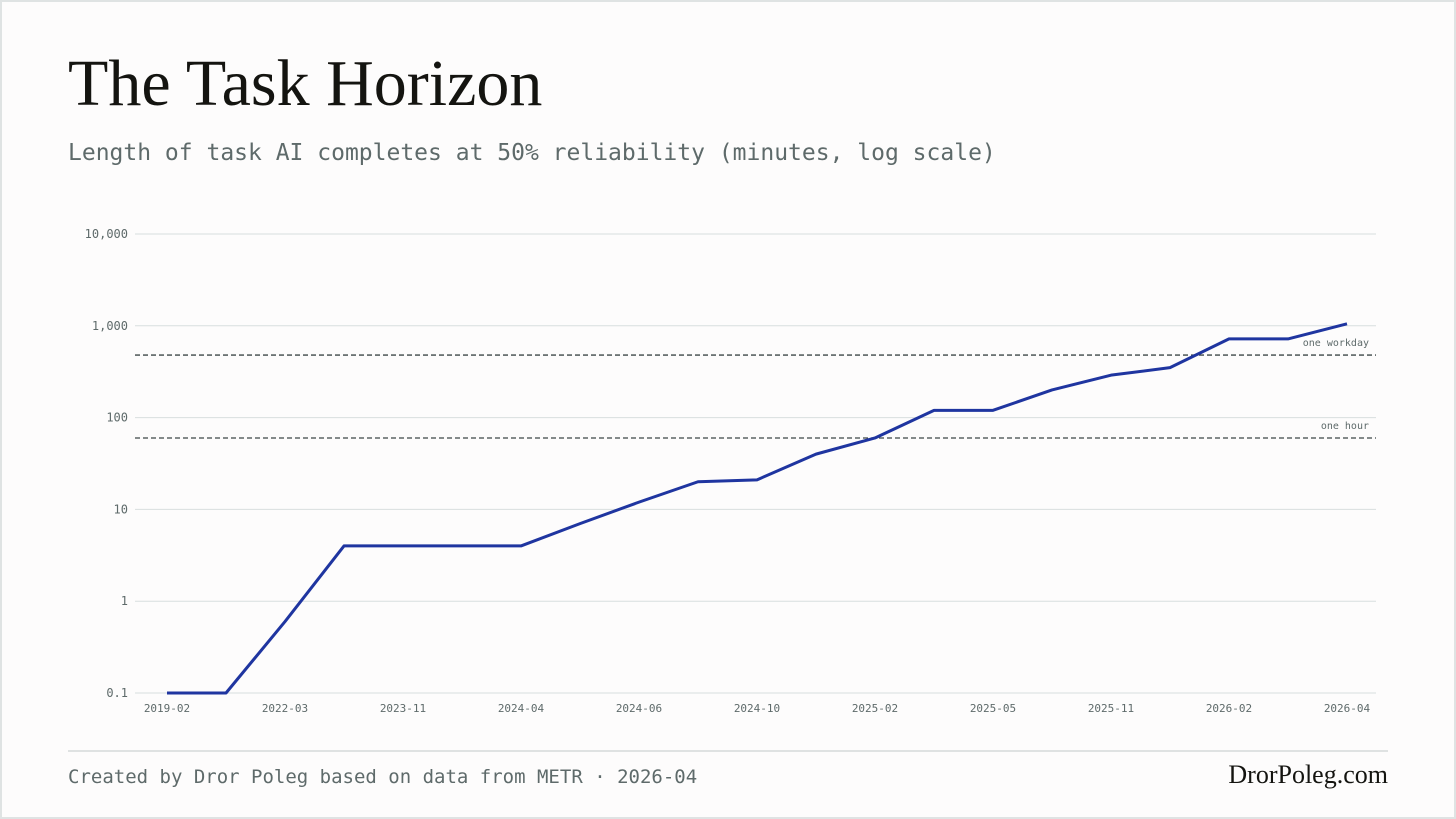  What do you see at coordinates (1336, 343) in the screenshot?
I see `reference-label: one workday` at bounding box center [1336, 343].